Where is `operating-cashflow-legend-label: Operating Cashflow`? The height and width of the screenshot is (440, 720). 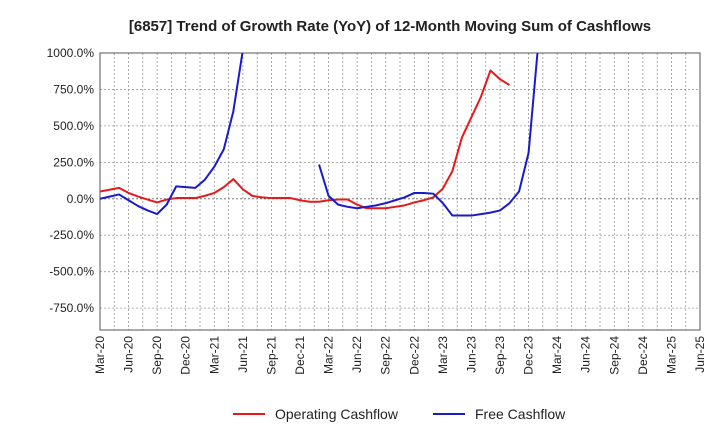
operating-cashflow-legend-label: Operating Cashflow is located at coordinates (337, 414).